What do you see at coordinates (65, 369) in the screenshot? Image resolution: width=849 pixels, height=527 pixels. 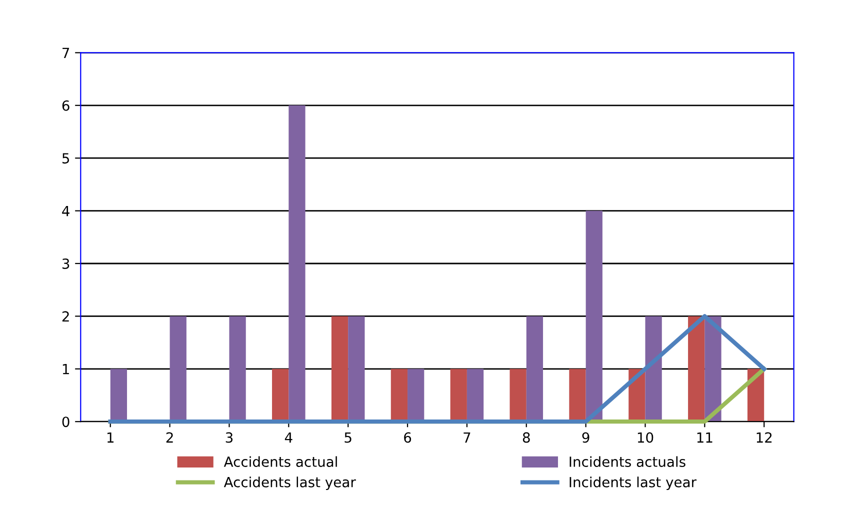 I see `y-tick-label: 1` at bounding box center [65, 369].